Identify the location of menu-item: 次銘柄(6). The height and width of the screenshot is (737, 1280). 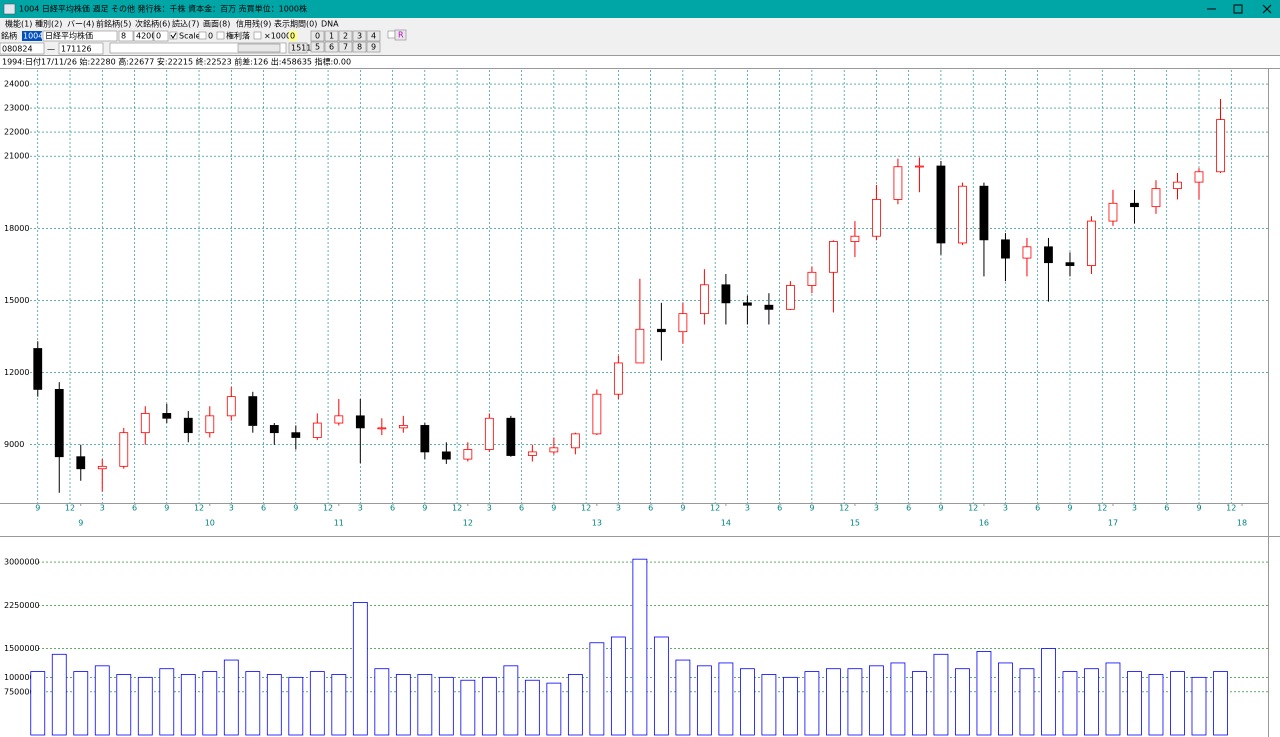
(152, 24).